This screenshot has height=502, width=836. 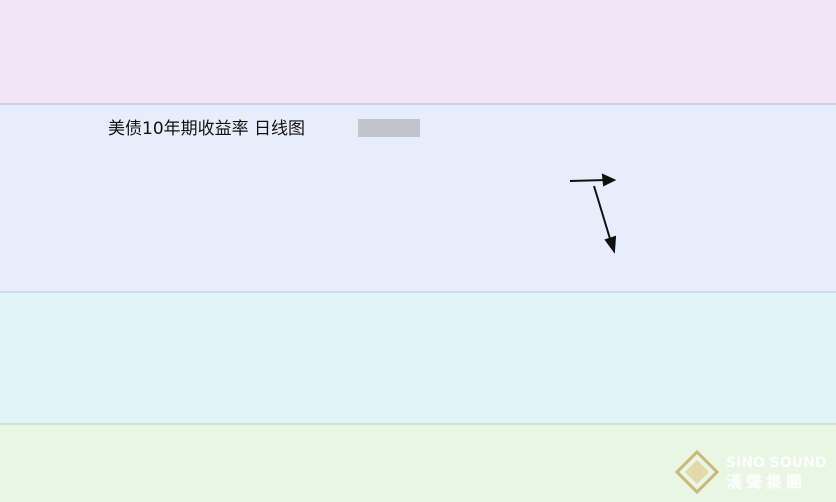 I want to click on blurred-tag, so click(x=389, y=128).